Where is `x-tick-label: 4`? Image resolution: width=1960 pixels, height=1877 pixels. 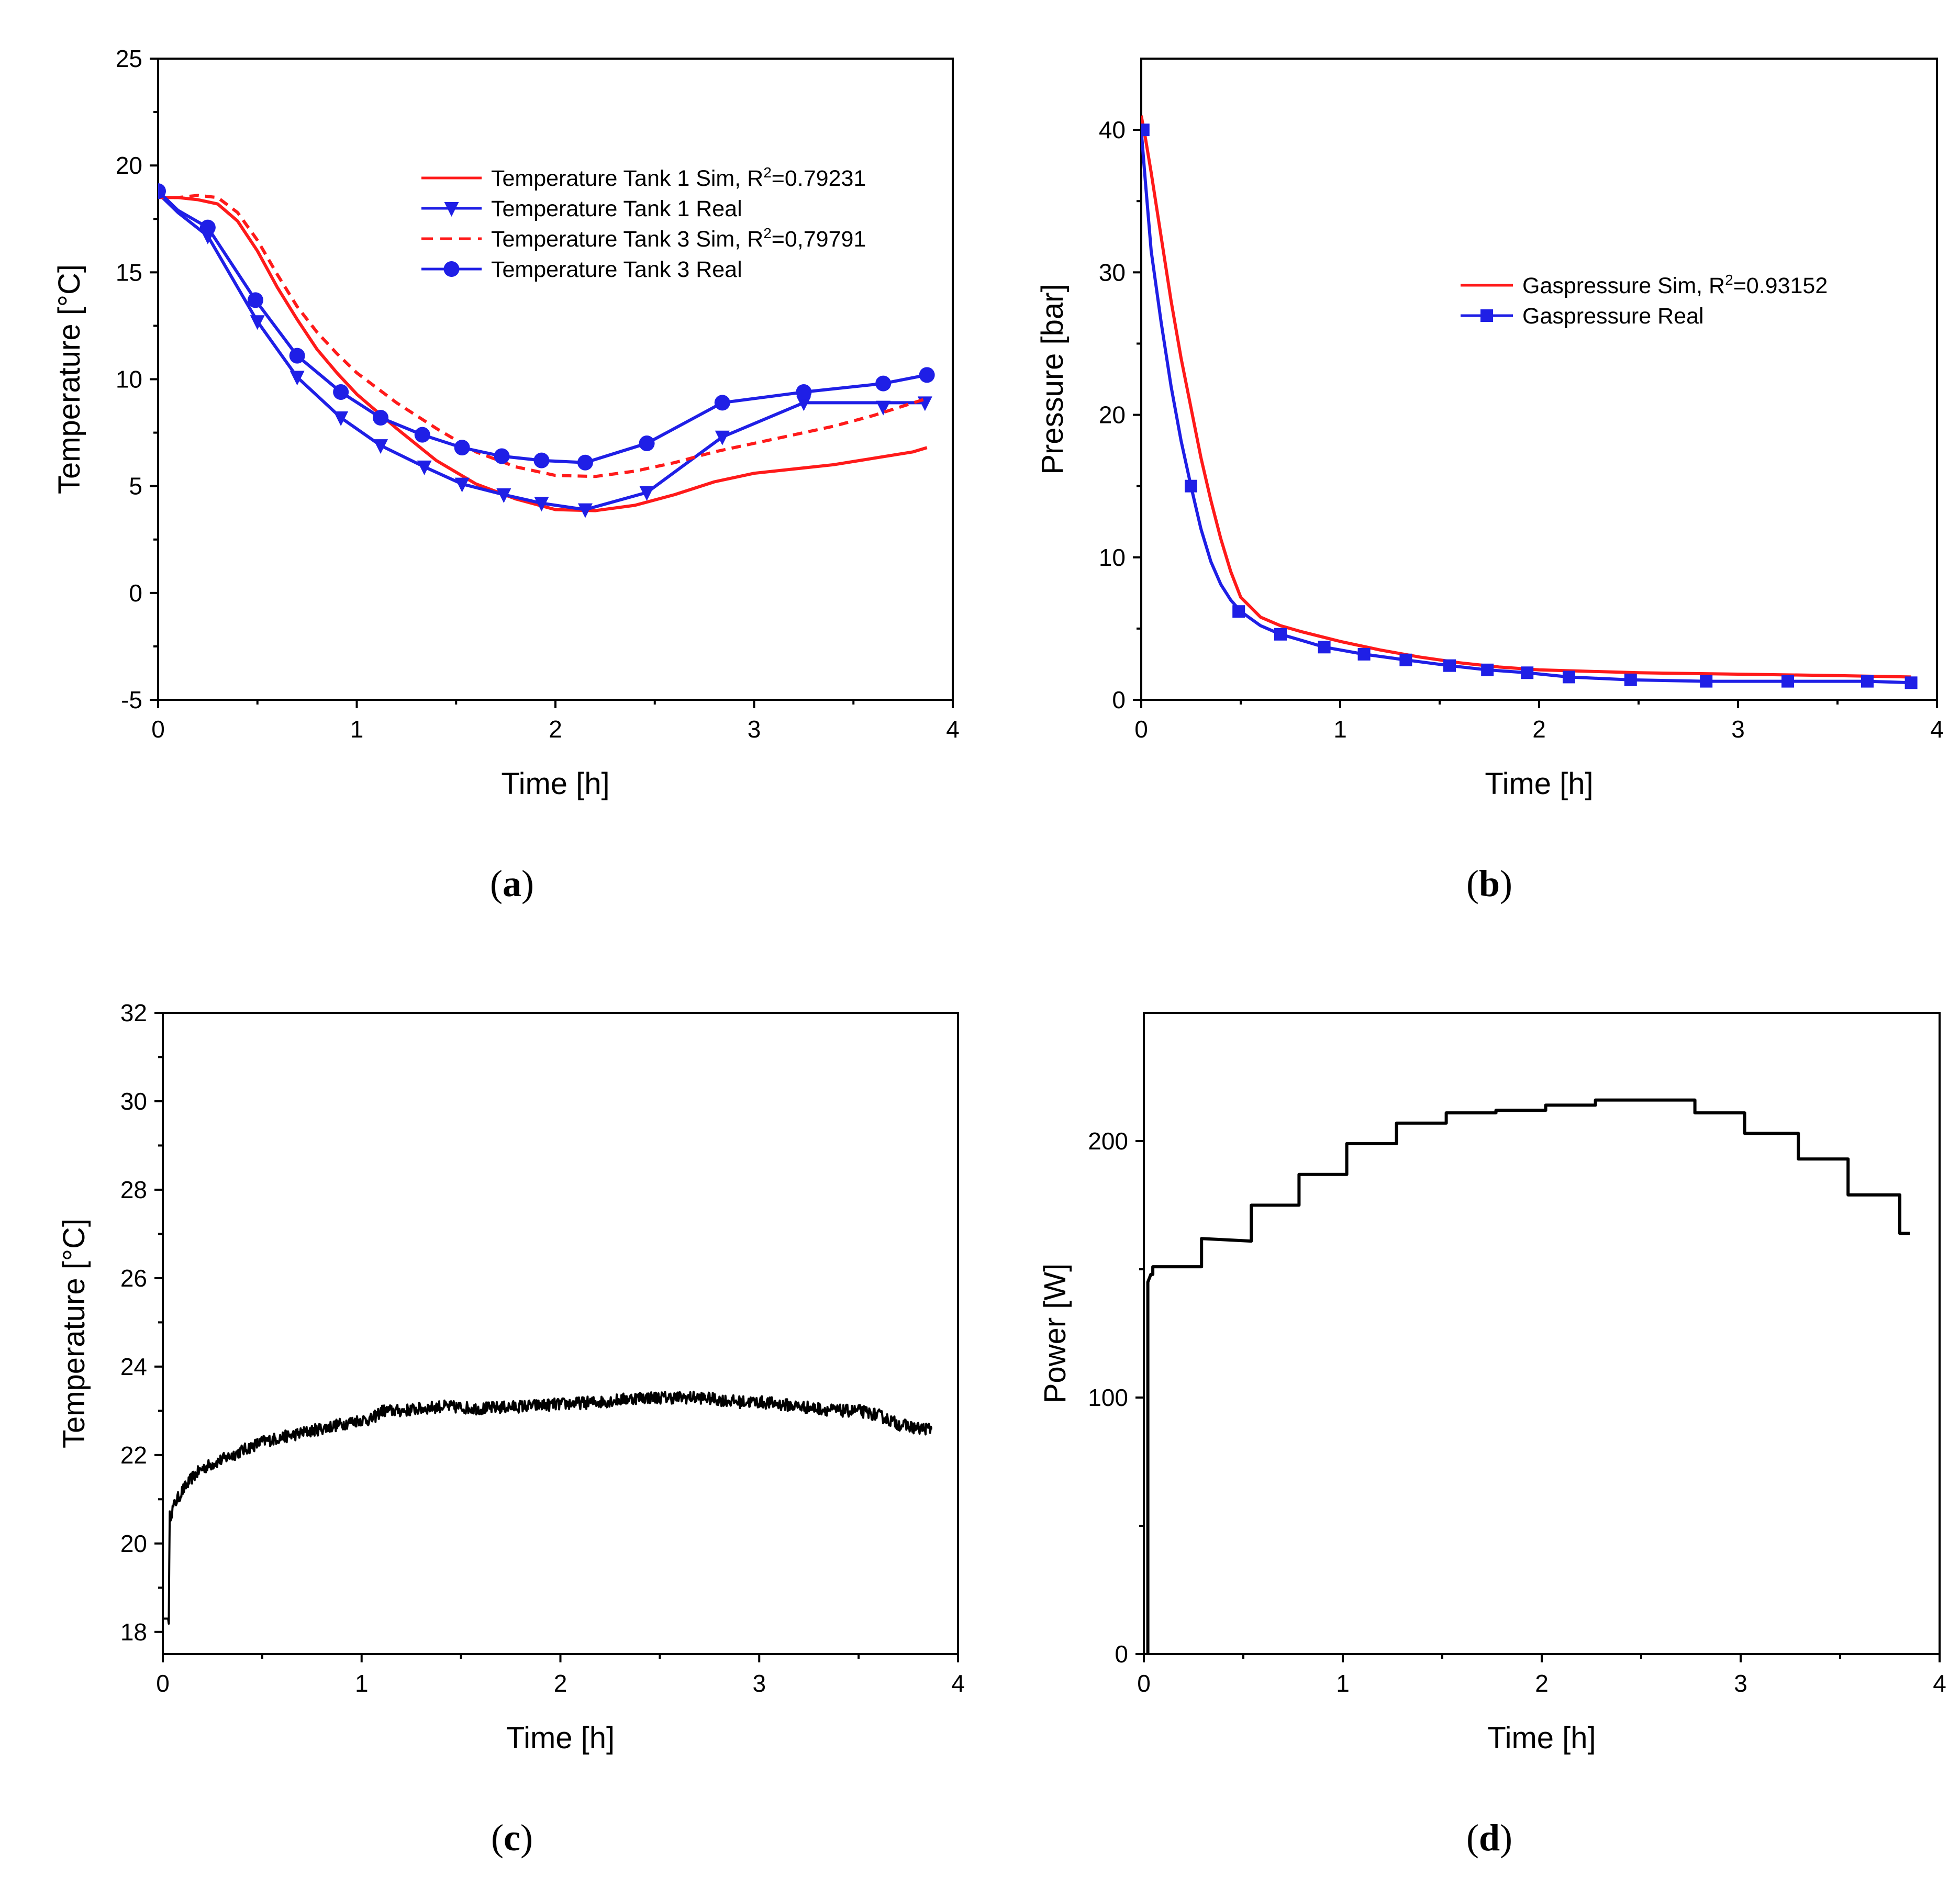
x-tick-label: 4 is located at coordinates (953, 729).